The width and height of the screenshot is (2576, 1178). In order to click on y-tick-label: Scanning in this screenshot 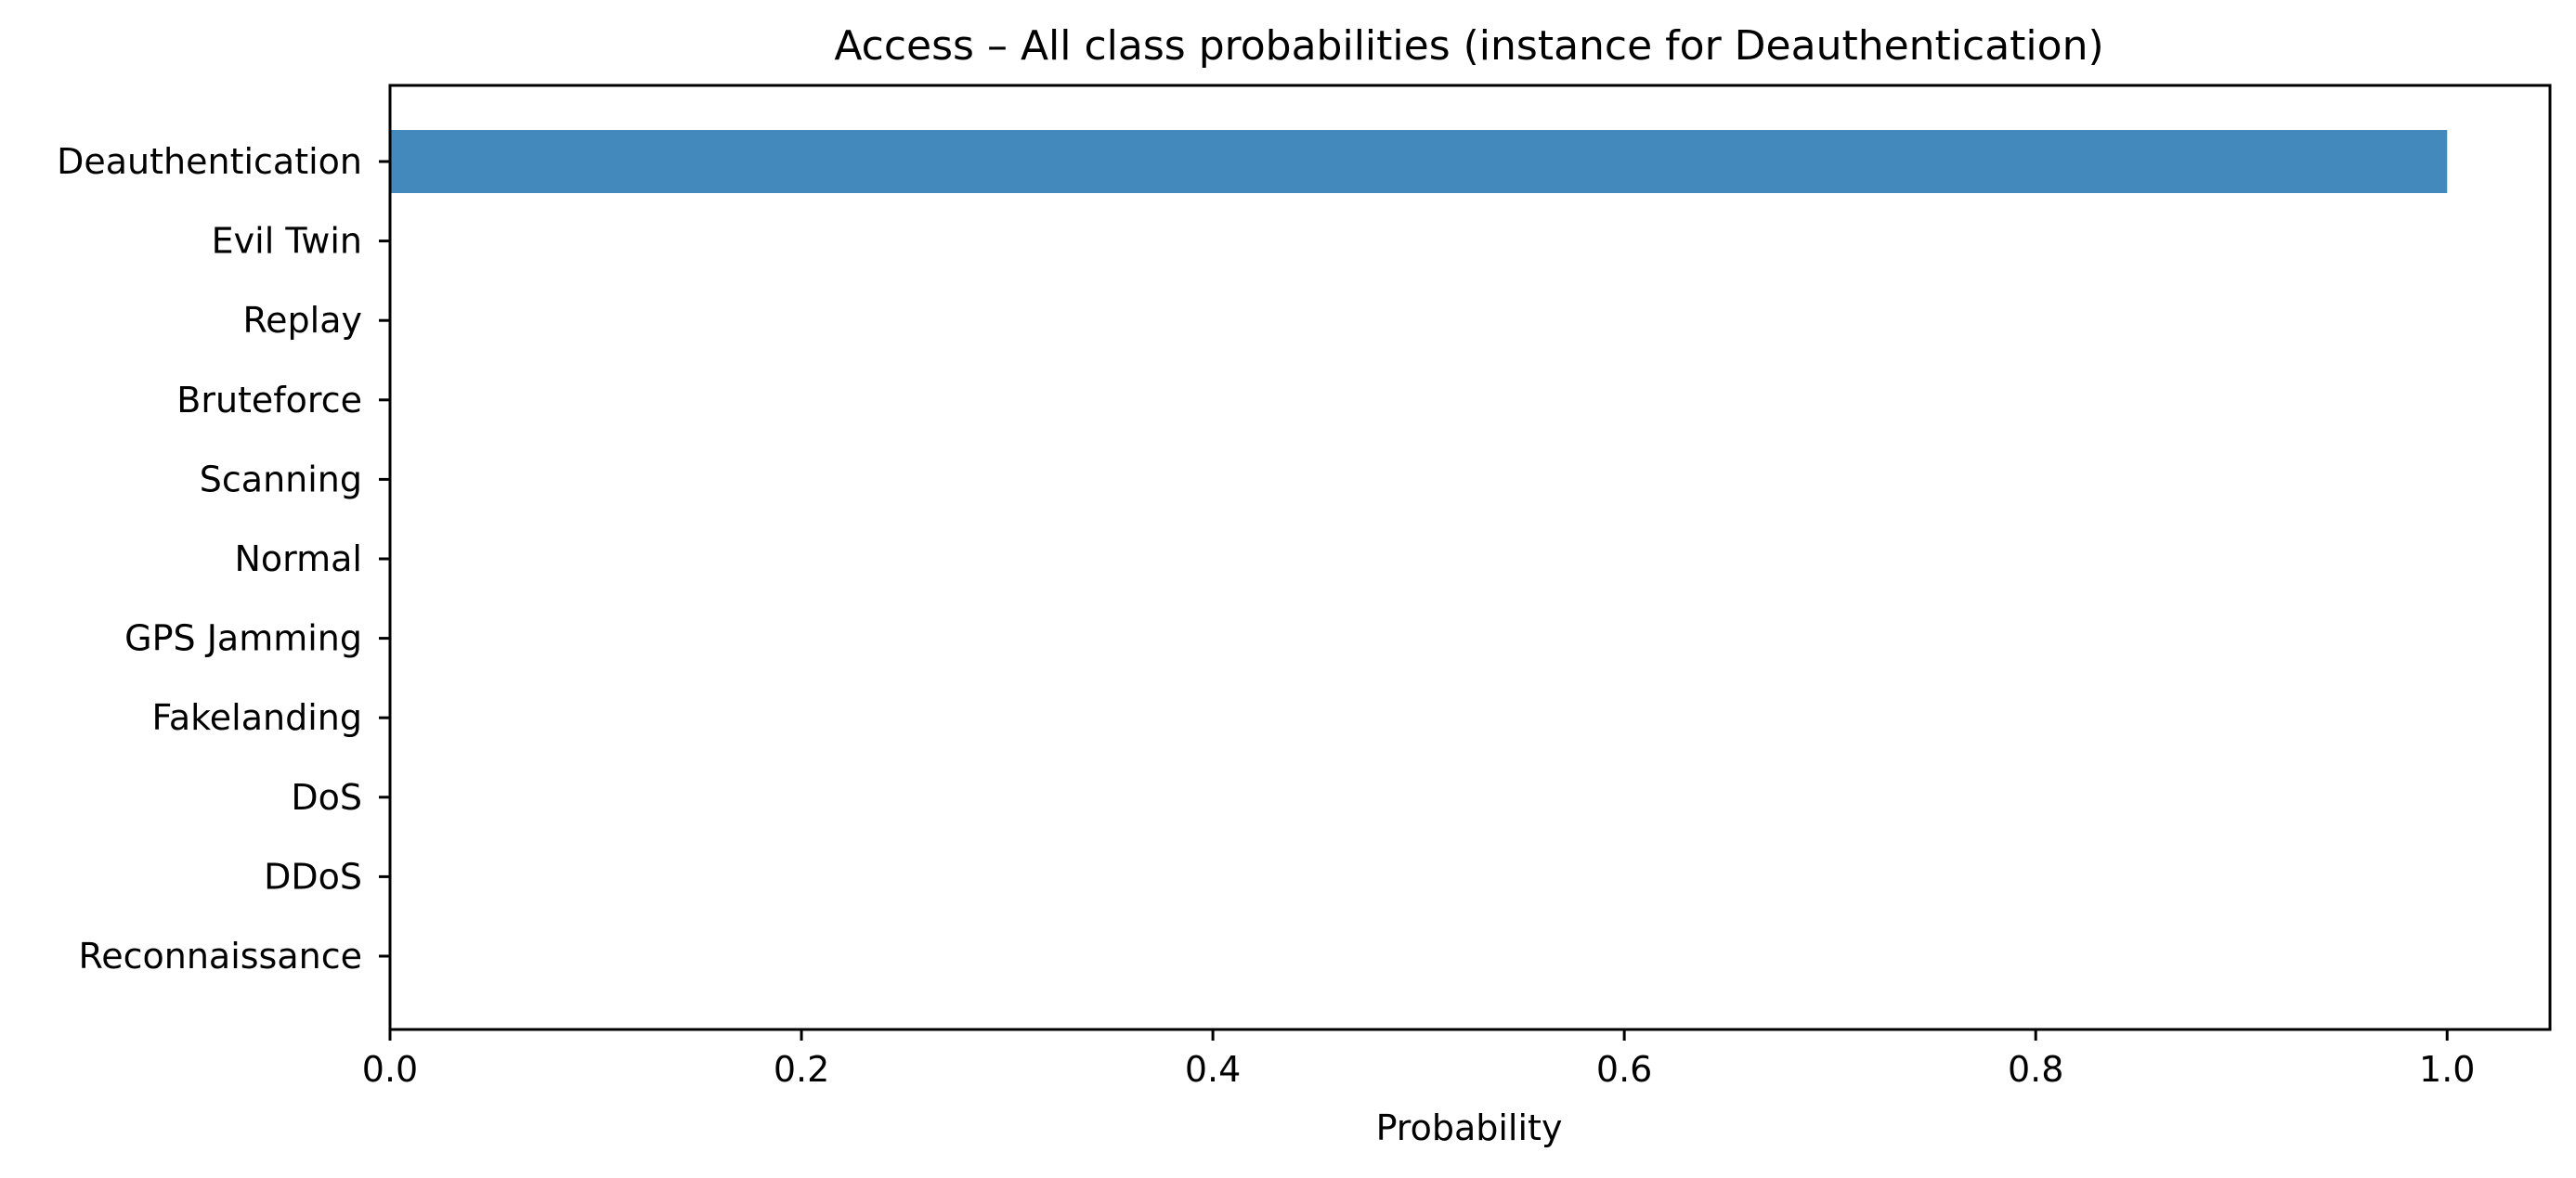, I will do `click(281, 479)`.